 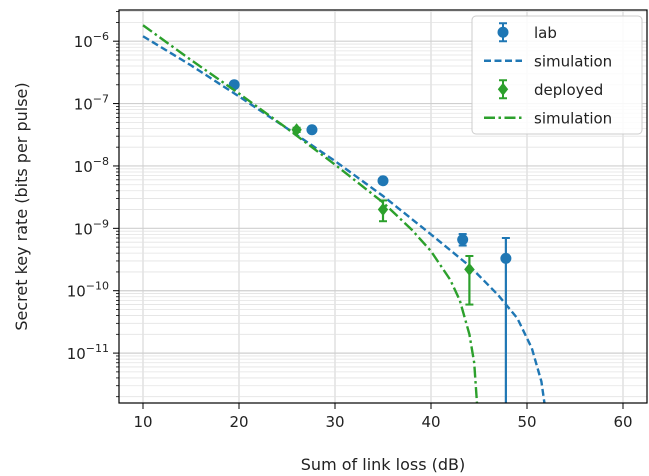 I want to click on x-tick-label: 30, so click(x=334, y=422).